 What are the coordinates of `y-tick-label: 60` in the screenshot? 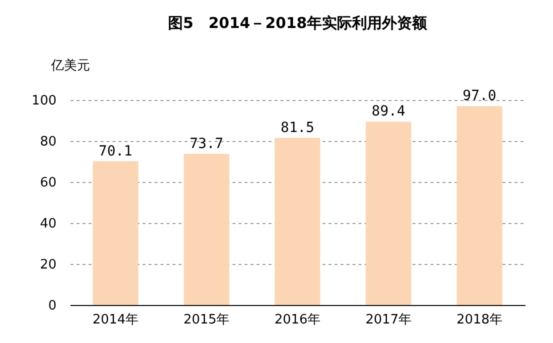 It's located at (48, 183).